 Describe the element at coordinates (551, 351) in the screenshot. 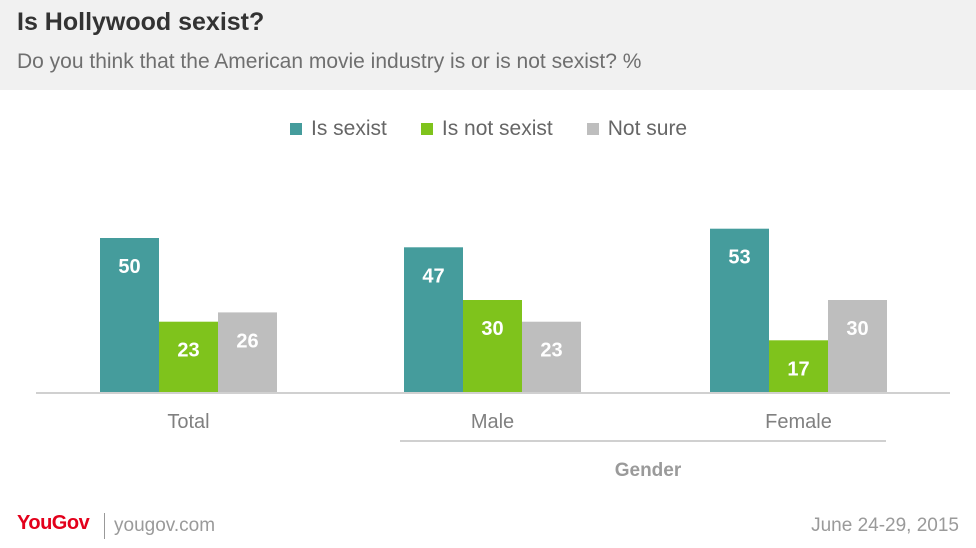

I see `data-label-male-not-sure: 23` at that location.